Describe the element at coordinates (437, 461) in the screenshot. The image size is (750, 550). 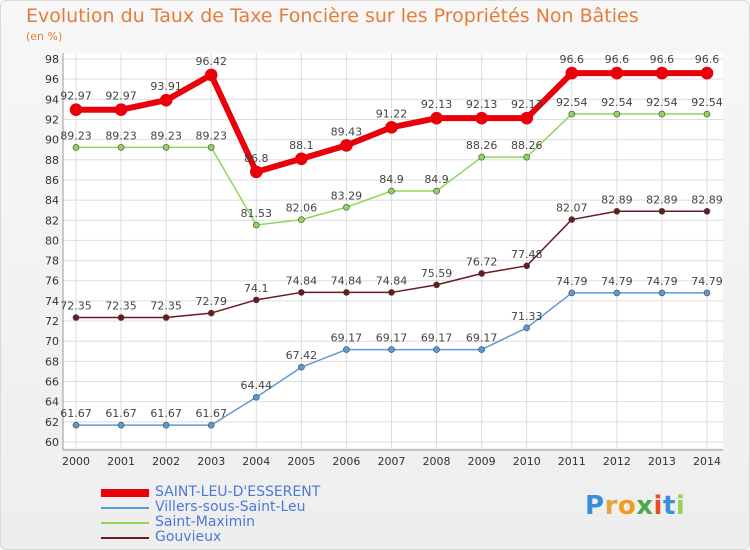
I see `x-tick-label: 2008` at that location.